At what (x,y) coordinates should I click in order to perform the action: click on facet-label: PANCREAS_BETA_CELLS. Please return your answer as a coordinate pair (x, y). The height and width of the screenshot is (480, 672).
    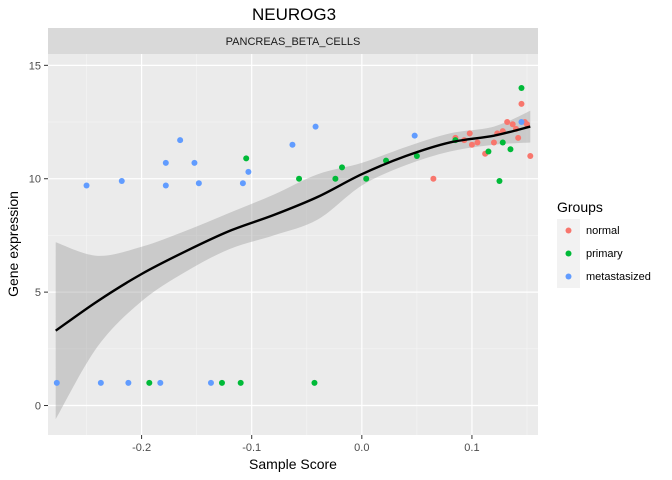
    Looking at the image, I should click on (293, 42).